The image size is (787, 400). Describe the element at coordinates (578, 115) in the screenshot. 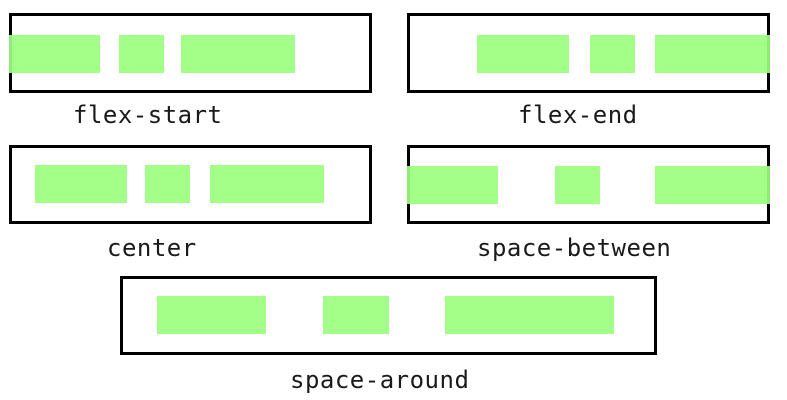

I see `flex-end-label: flex-end` at that location.